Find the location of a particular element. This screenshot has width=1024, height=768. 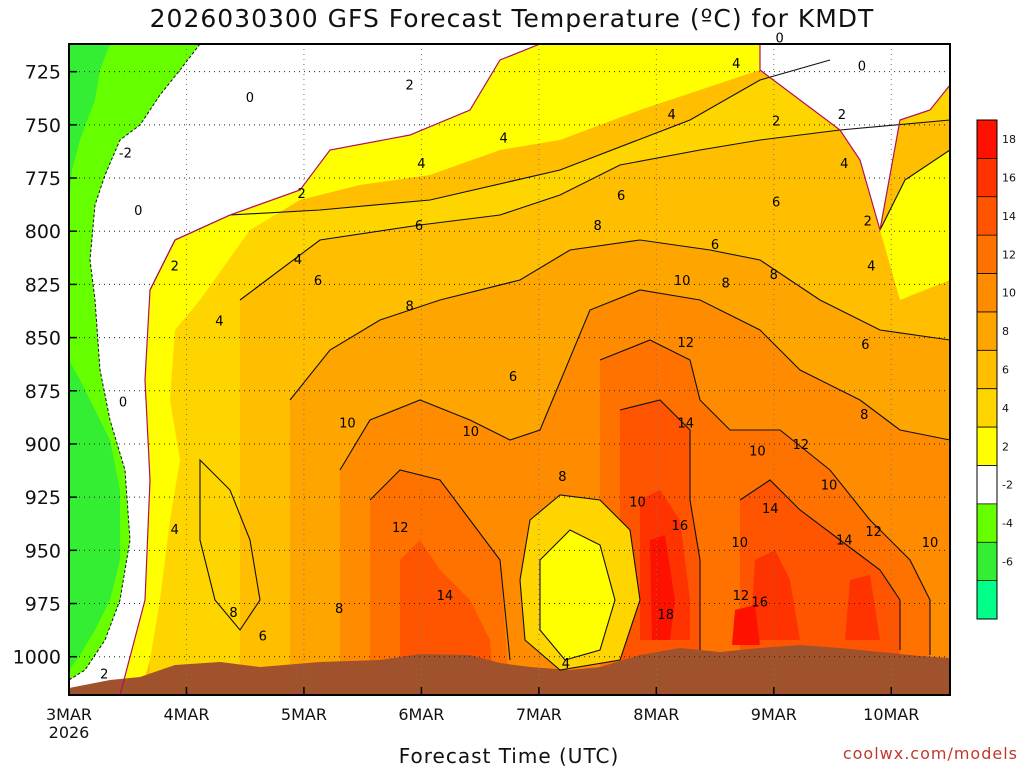

y-tick-label: 1000 is located at coordinates (37, 658).